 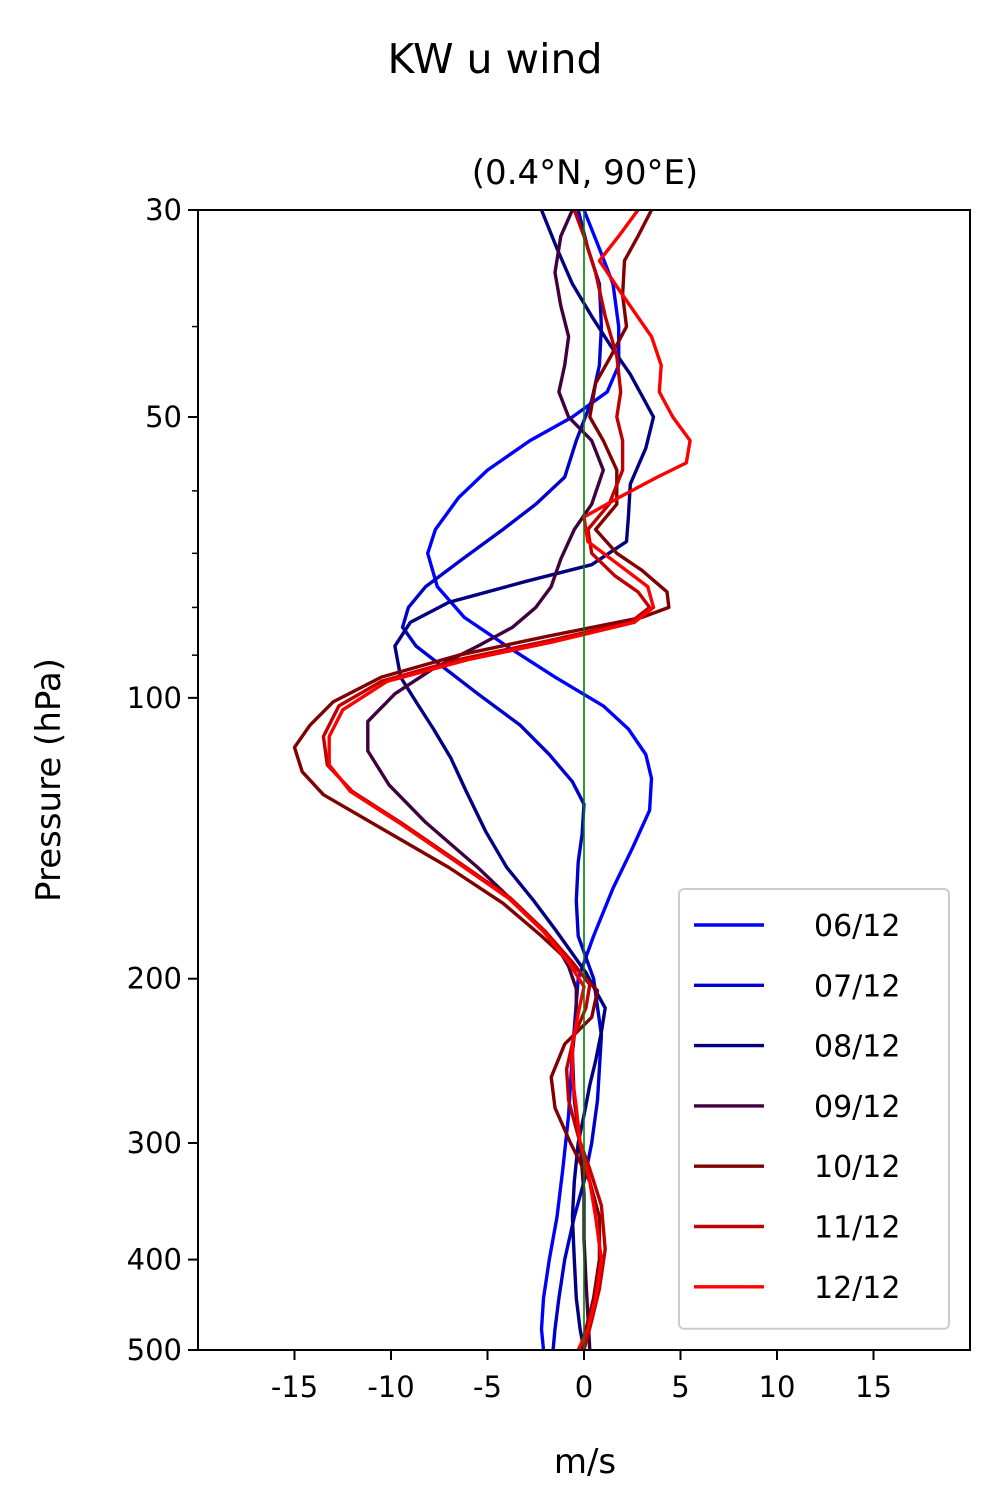 What do you see at coordinates (487, 1387) in the screenshot?
I see `x-tick-label: -5` at bounding box center [487, 1387].